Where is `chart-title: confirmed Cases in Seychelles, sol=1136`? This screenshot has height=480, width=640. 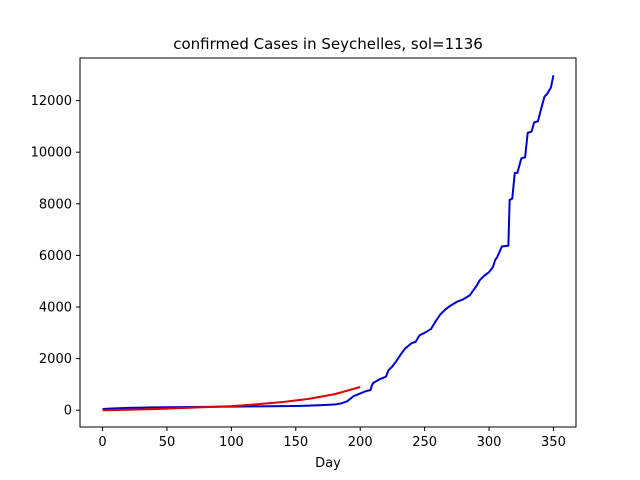
chart-title: confirmed Cases in Seychelles, sol=1136 is located at coordinates (328, 44).